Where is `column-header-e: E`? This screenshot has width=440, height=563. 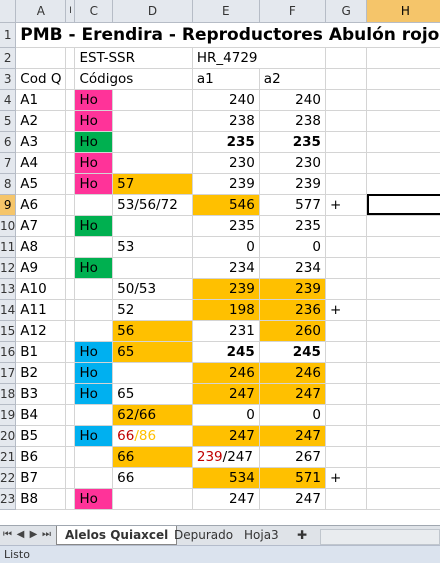 column-header-e: E is located at coordinates (226, 11).